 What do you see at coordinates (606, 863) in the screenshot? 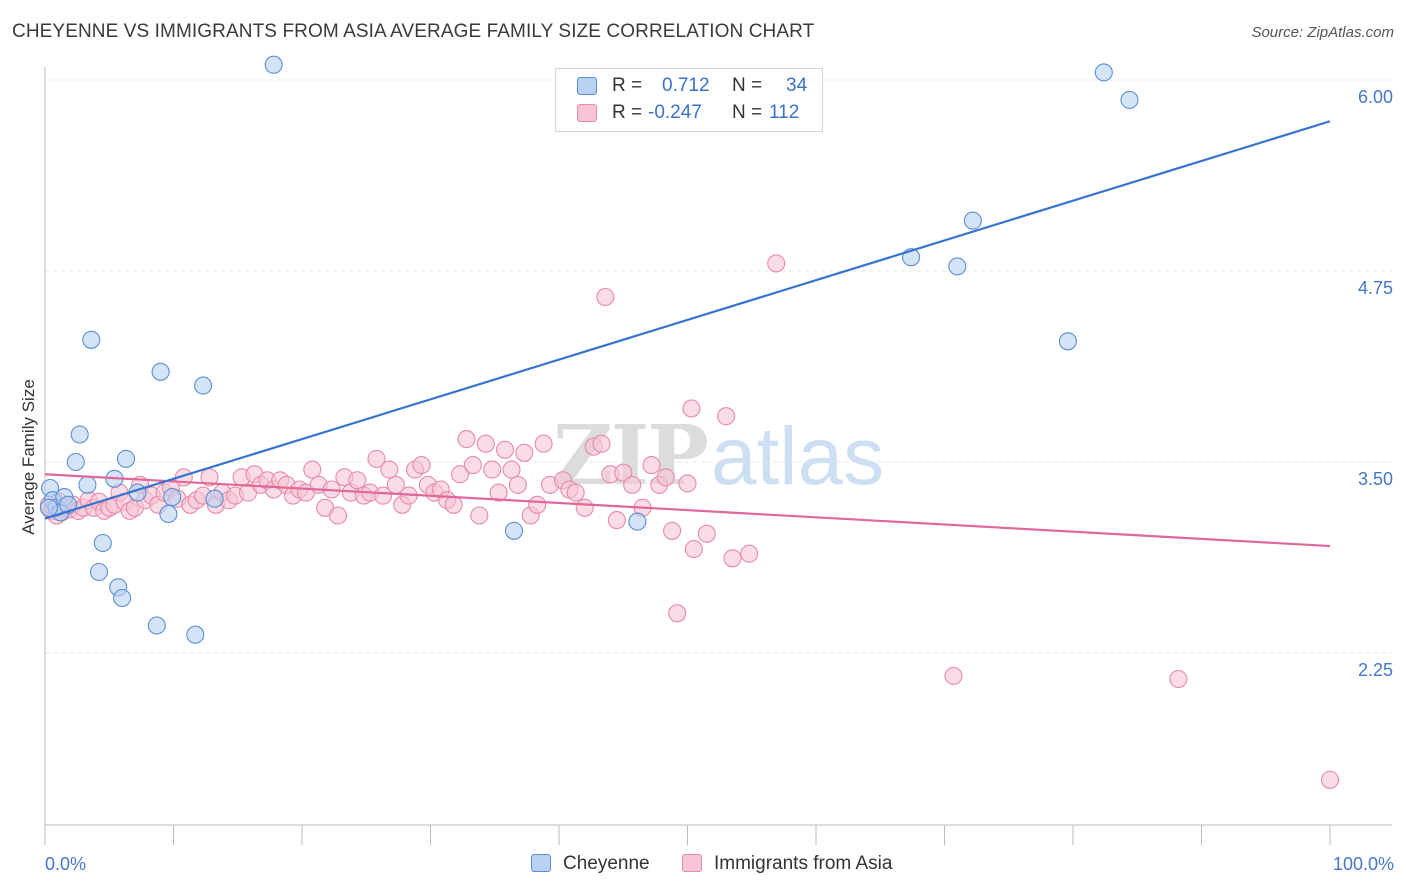
I see `legend-item-label: Cheyenne` at bounding box center [606, 863].